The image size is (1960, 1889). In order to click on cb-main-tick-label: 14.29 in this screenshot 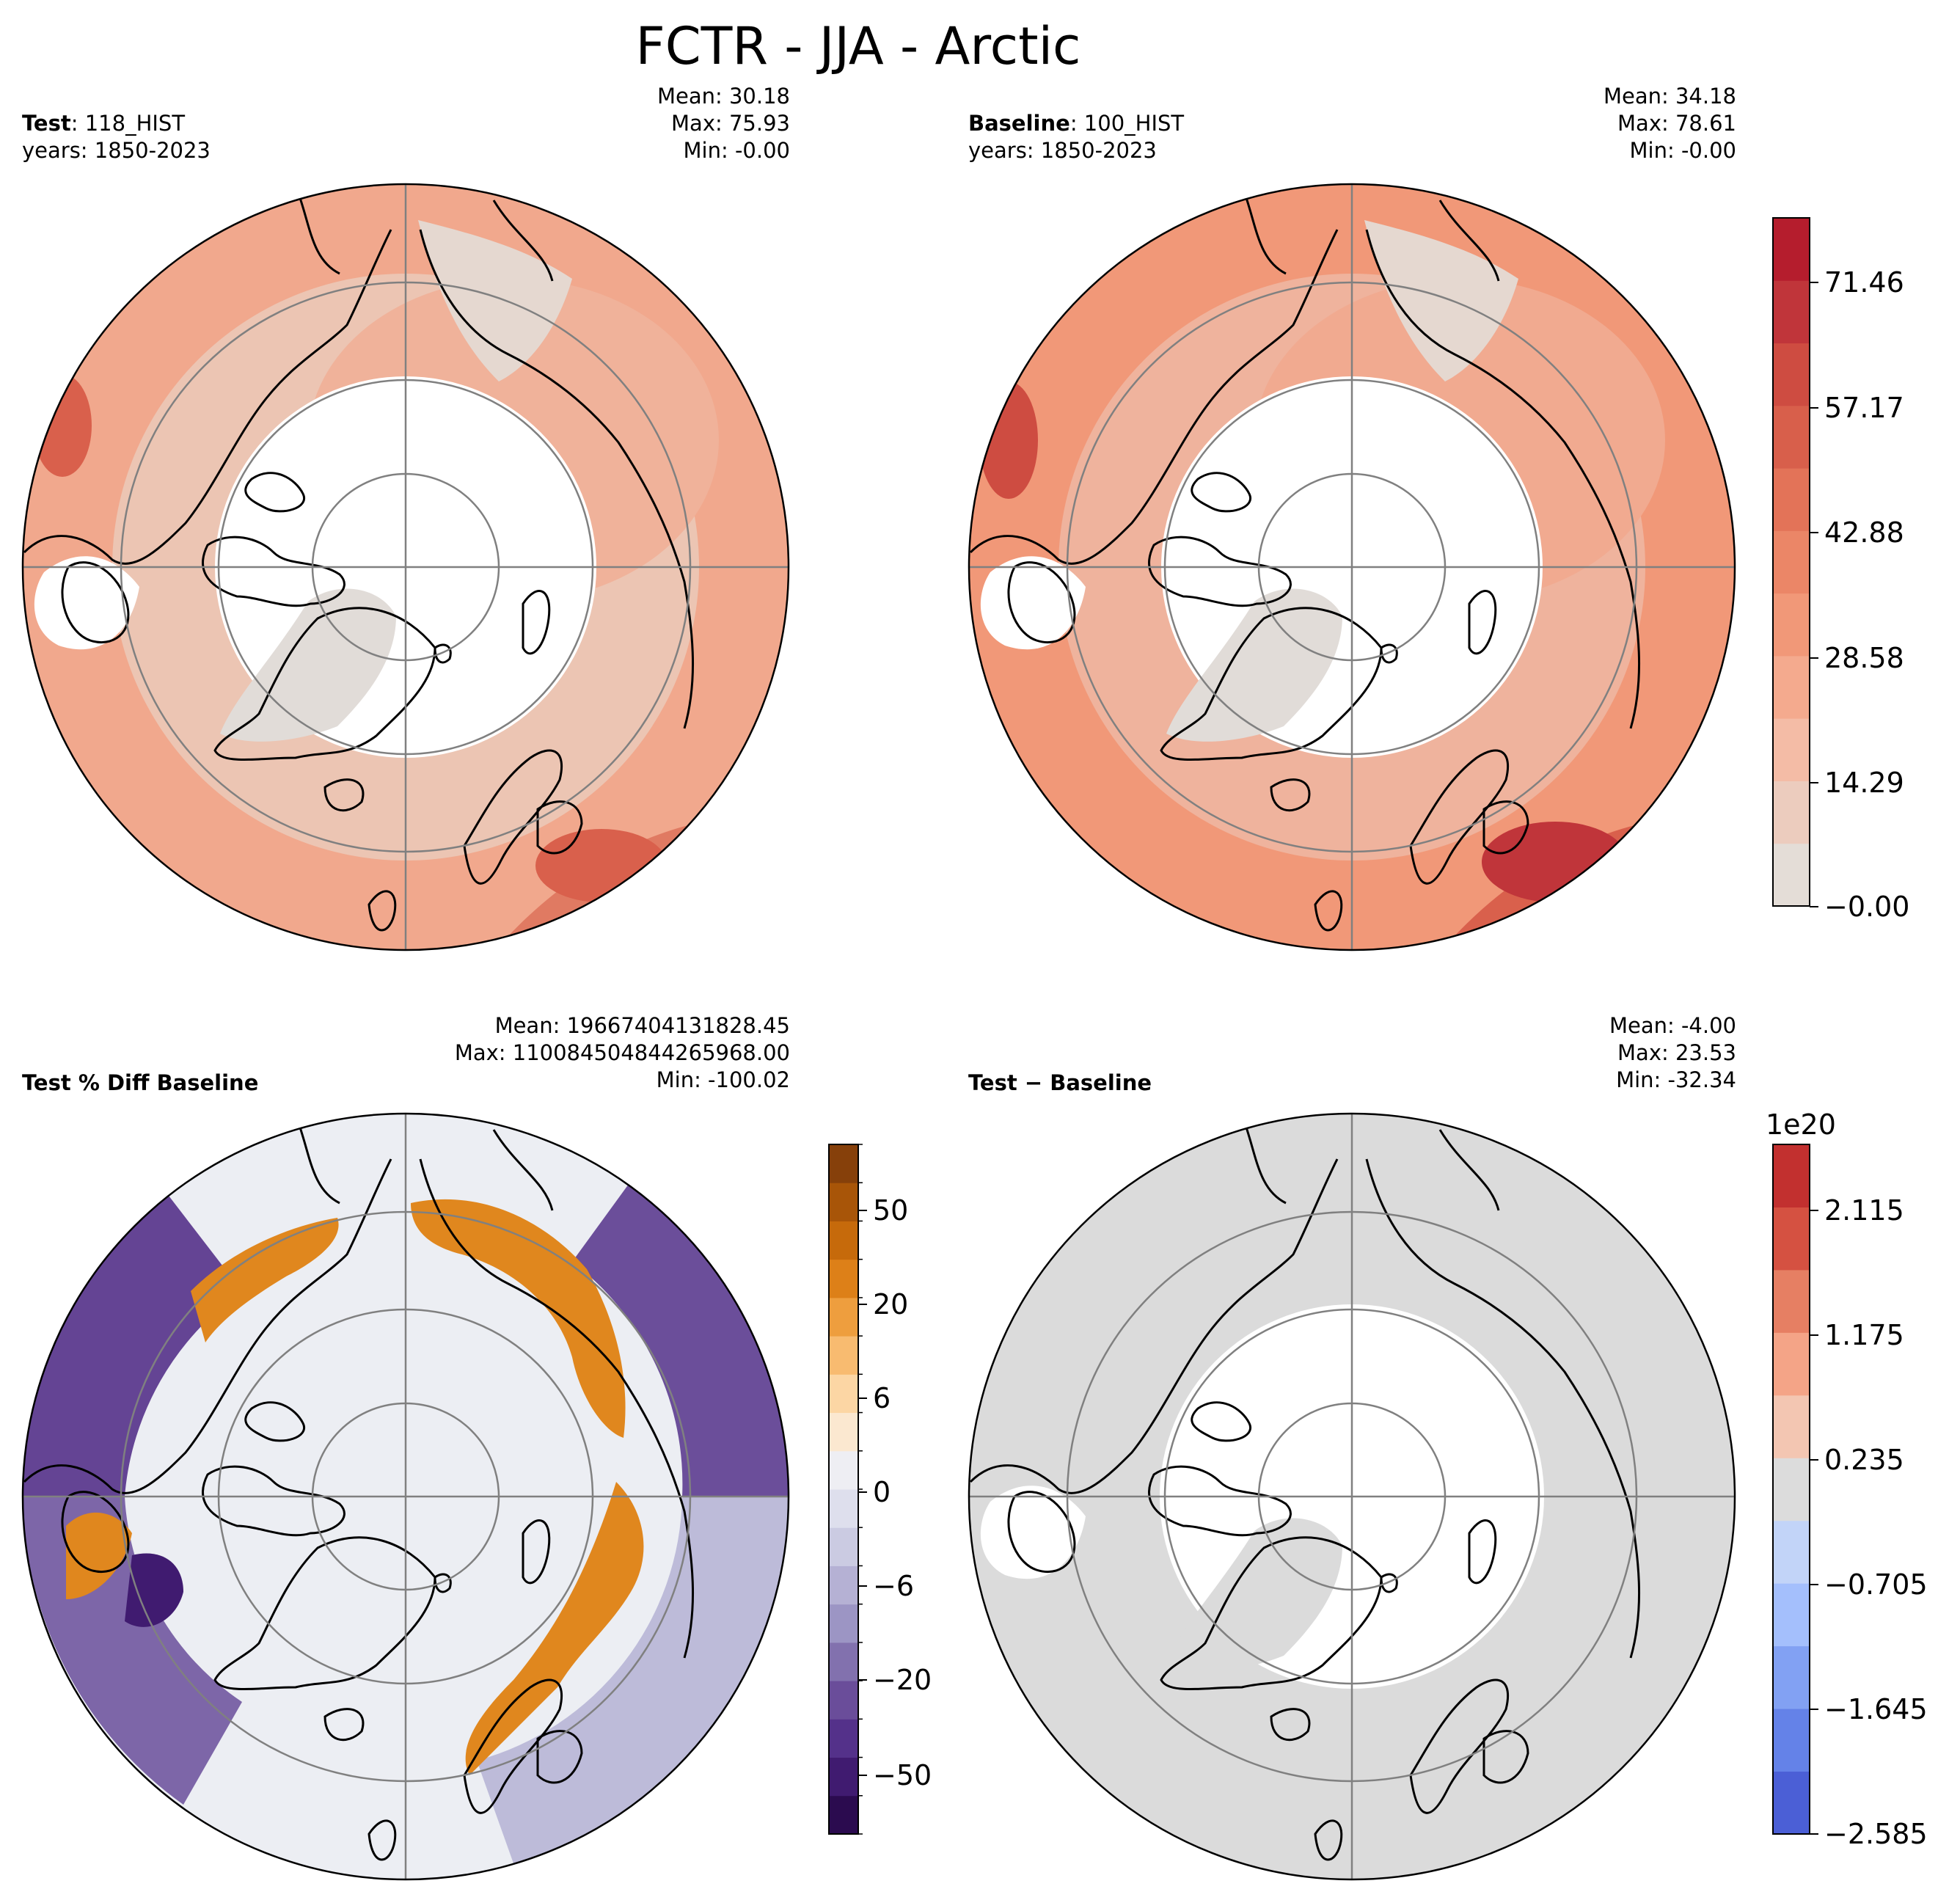, I will do `click(1864, 783)`.